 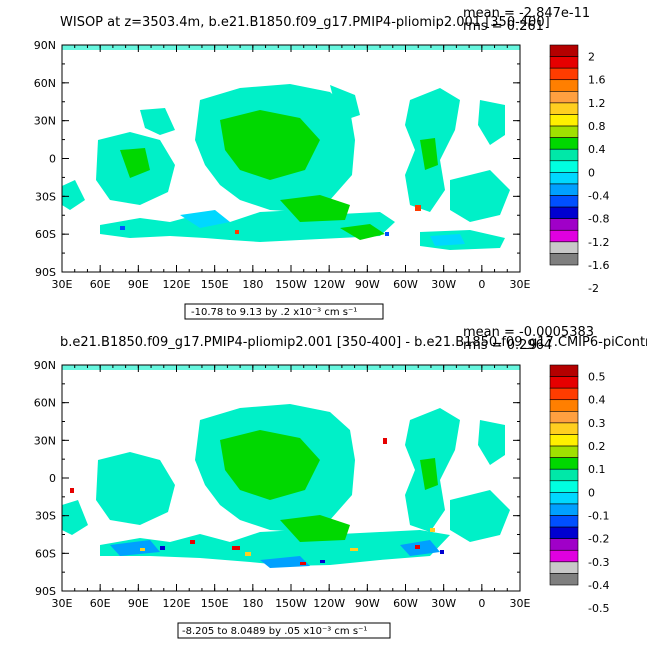 I want to click on colorbar-label: 0.4, so click(x=597, y=149).